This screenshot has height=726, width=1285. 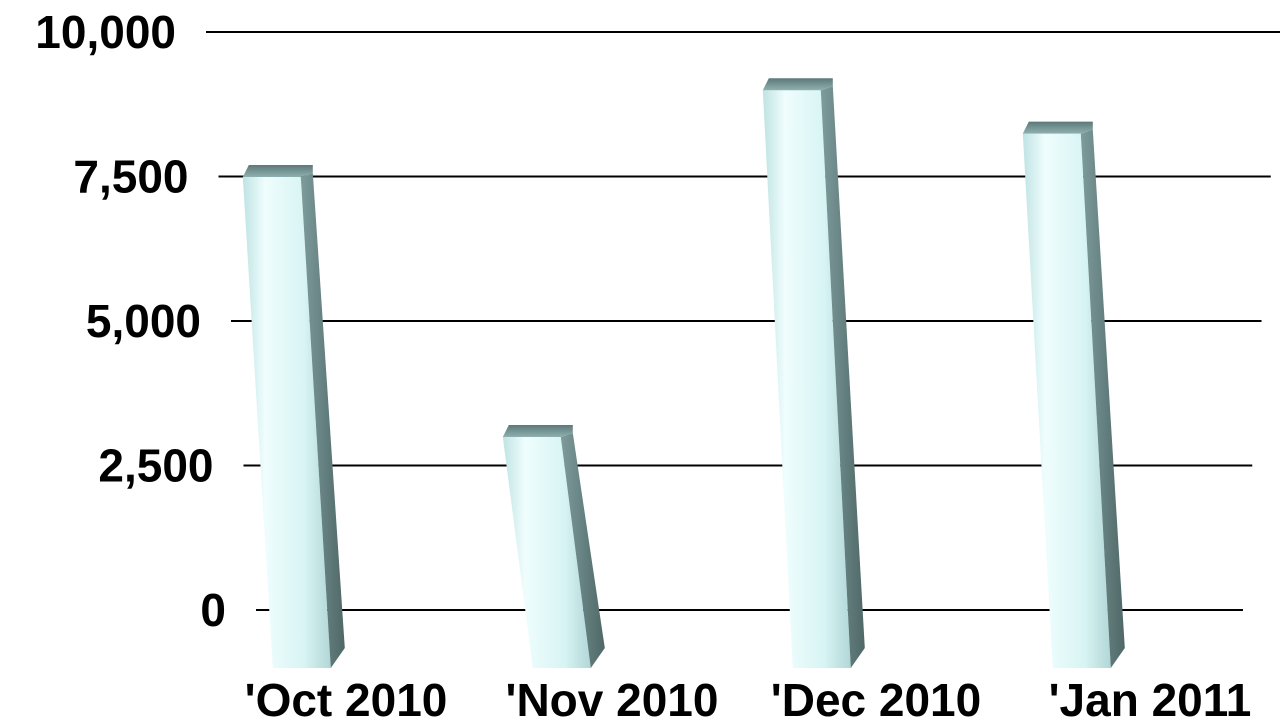 I want to click on x-category-label: 'Nov 2010, so click(x=612, y=700).